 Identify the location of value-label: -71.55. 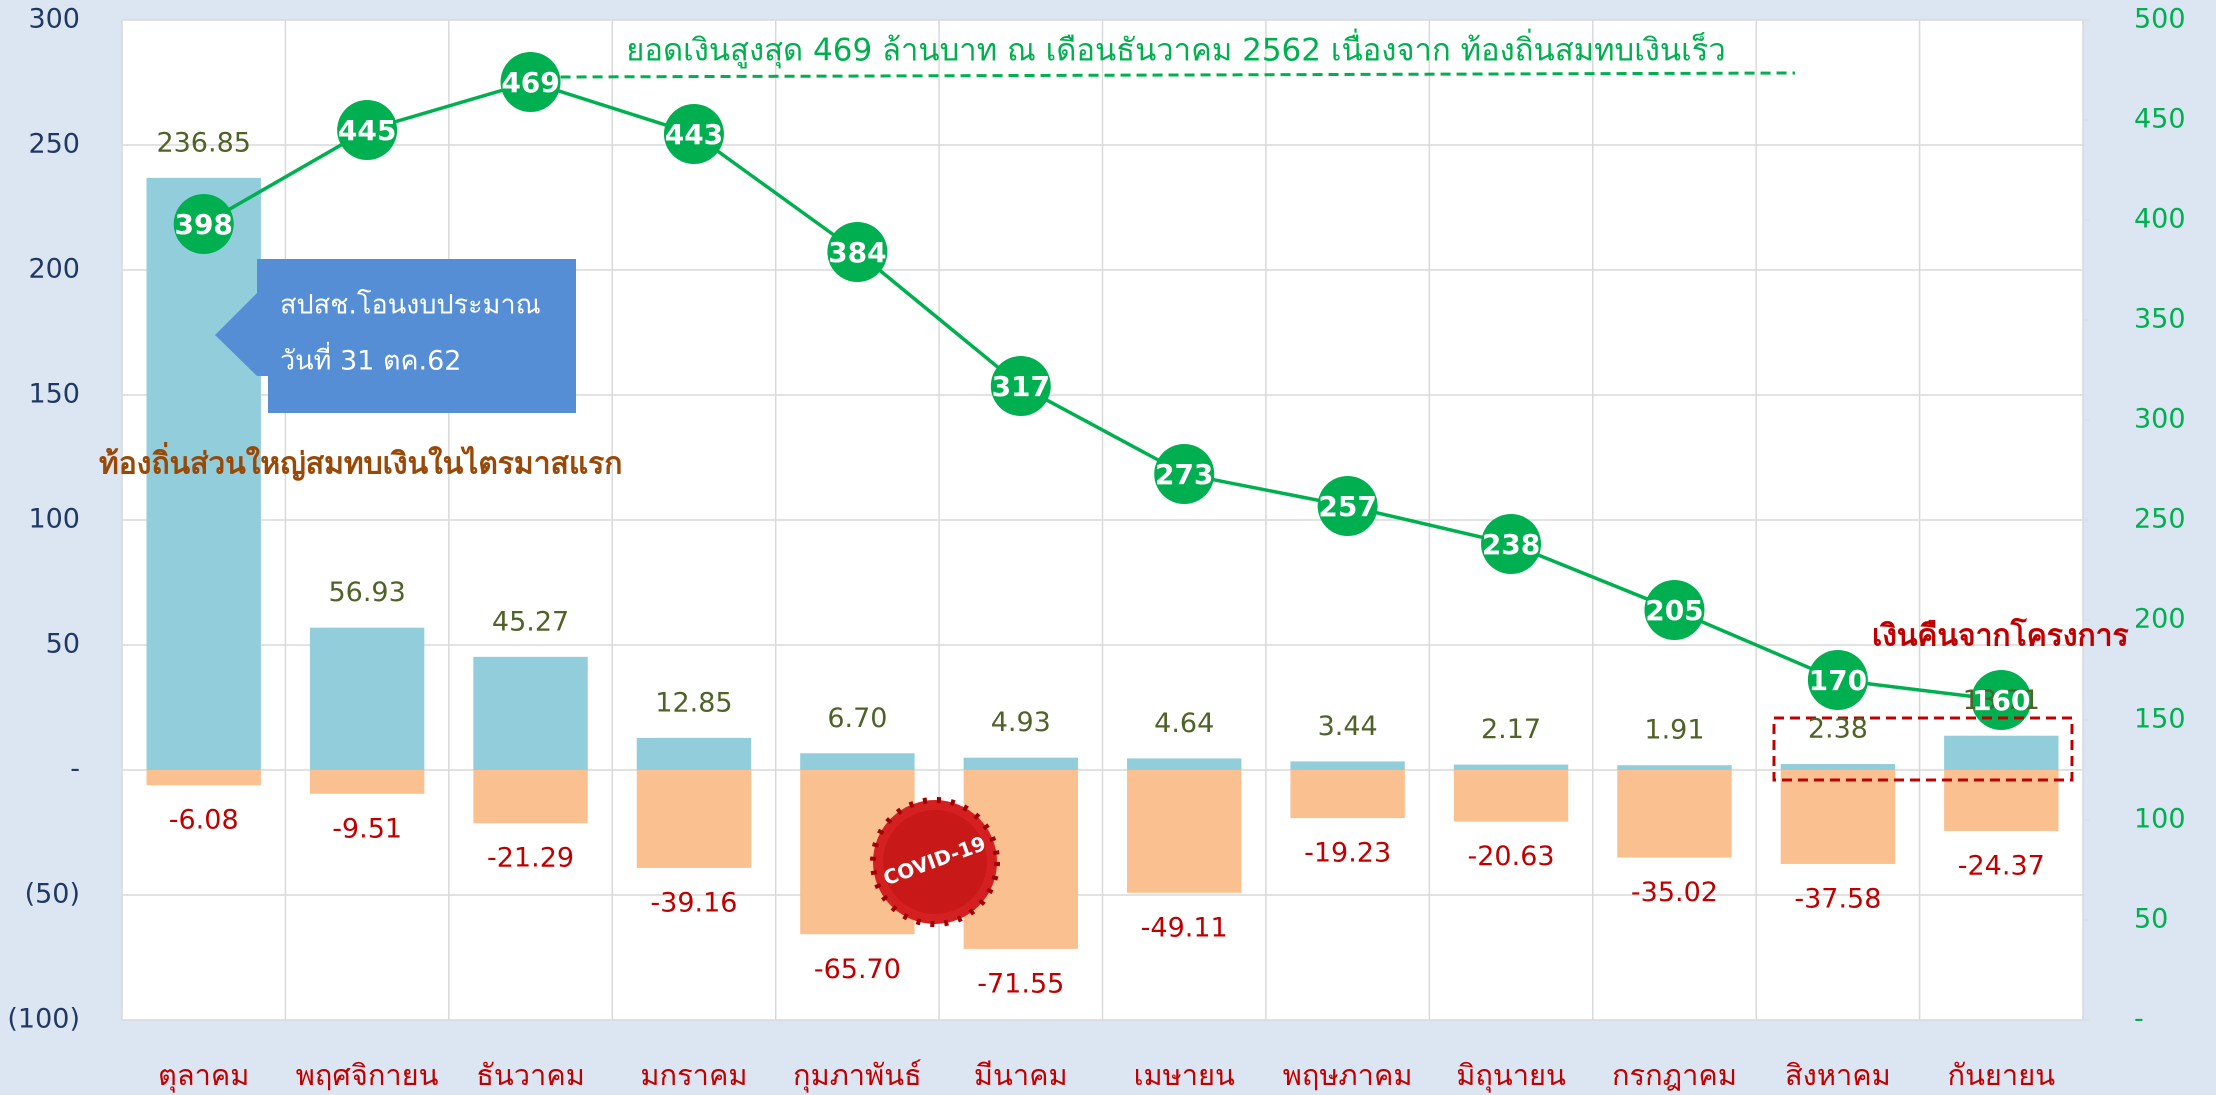
(1020, 983).